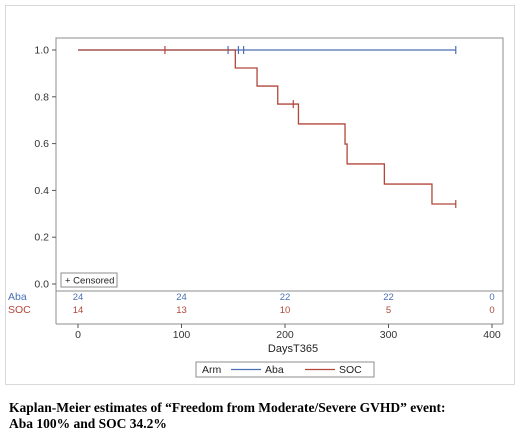 The width and height of the screenshot is (520, 438). I want to click on x-tick-label: 100, so click(182, 335).